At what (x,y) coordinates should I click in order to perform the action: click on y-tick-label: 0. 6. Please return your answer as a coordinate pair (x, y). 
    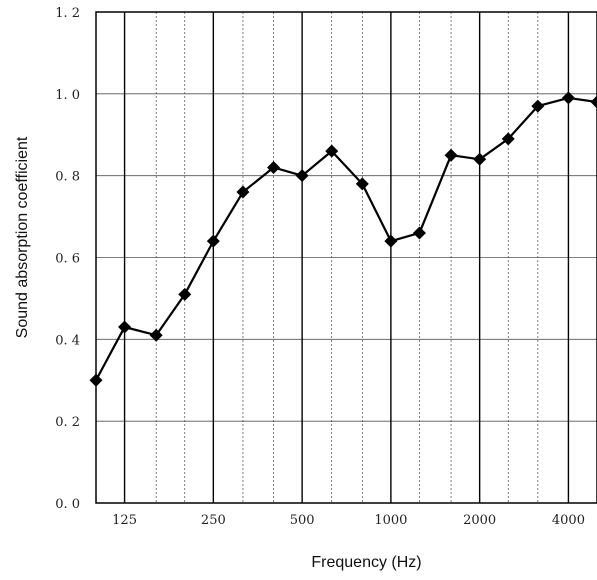
    Looking at the image, I should click on (67, 259).